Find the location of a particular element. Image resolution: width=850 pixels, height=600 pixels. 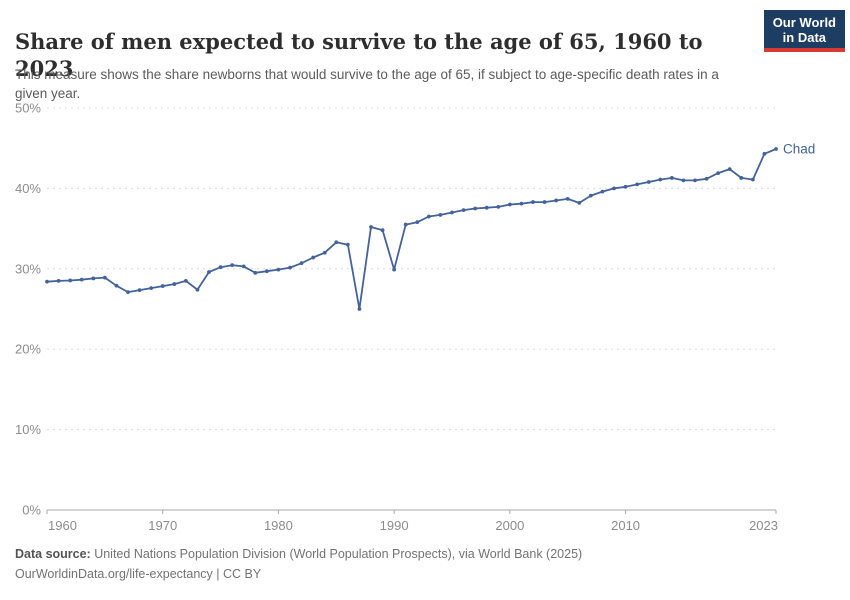

owid-logo: Our World in Data is located at coordinates (804, 31).